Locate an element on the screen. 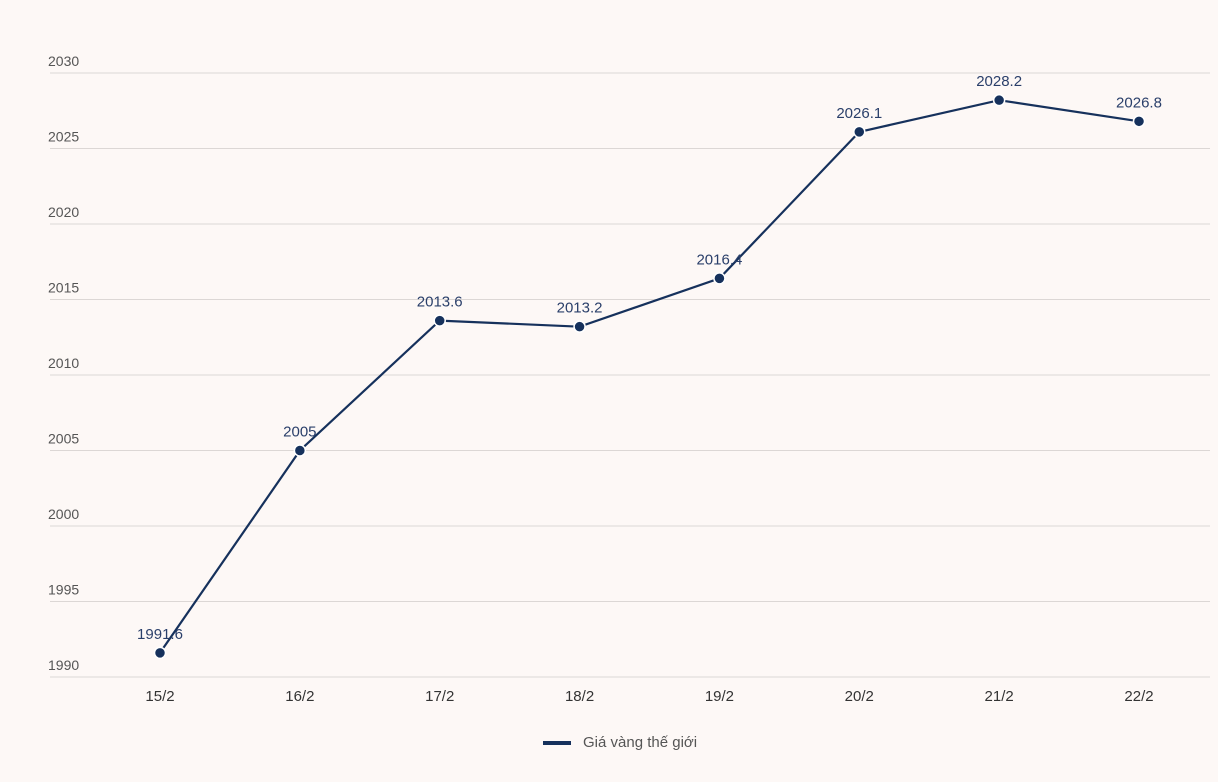 This screenshot has height=782, width=1218. x-tick-label: 15/2 is located at coordinates (159, 696).